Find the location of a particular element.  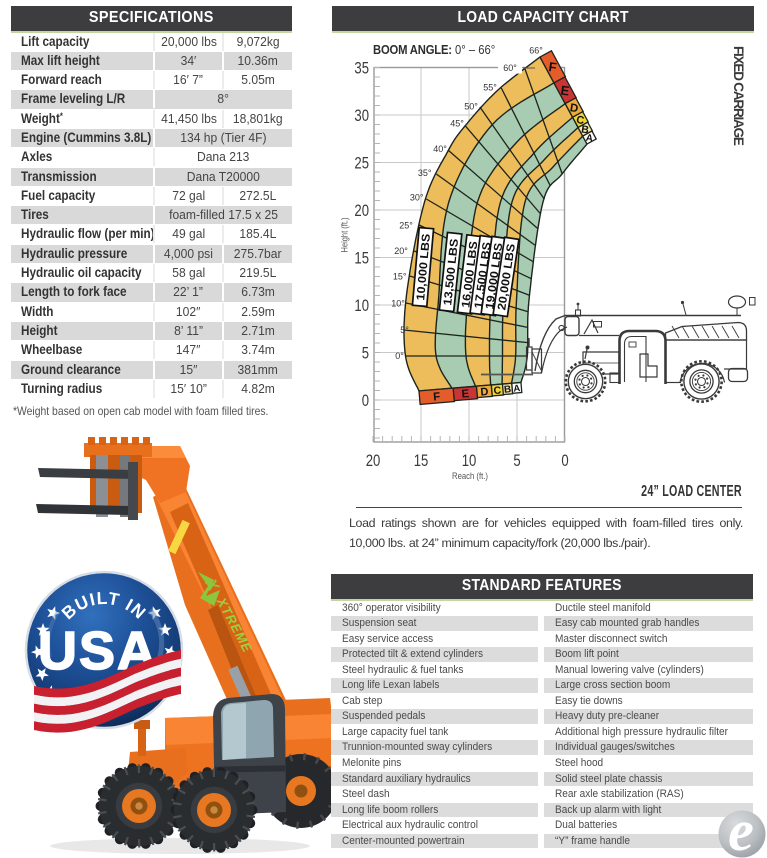

svg-text: 55° is located at coordinates (490, 88).